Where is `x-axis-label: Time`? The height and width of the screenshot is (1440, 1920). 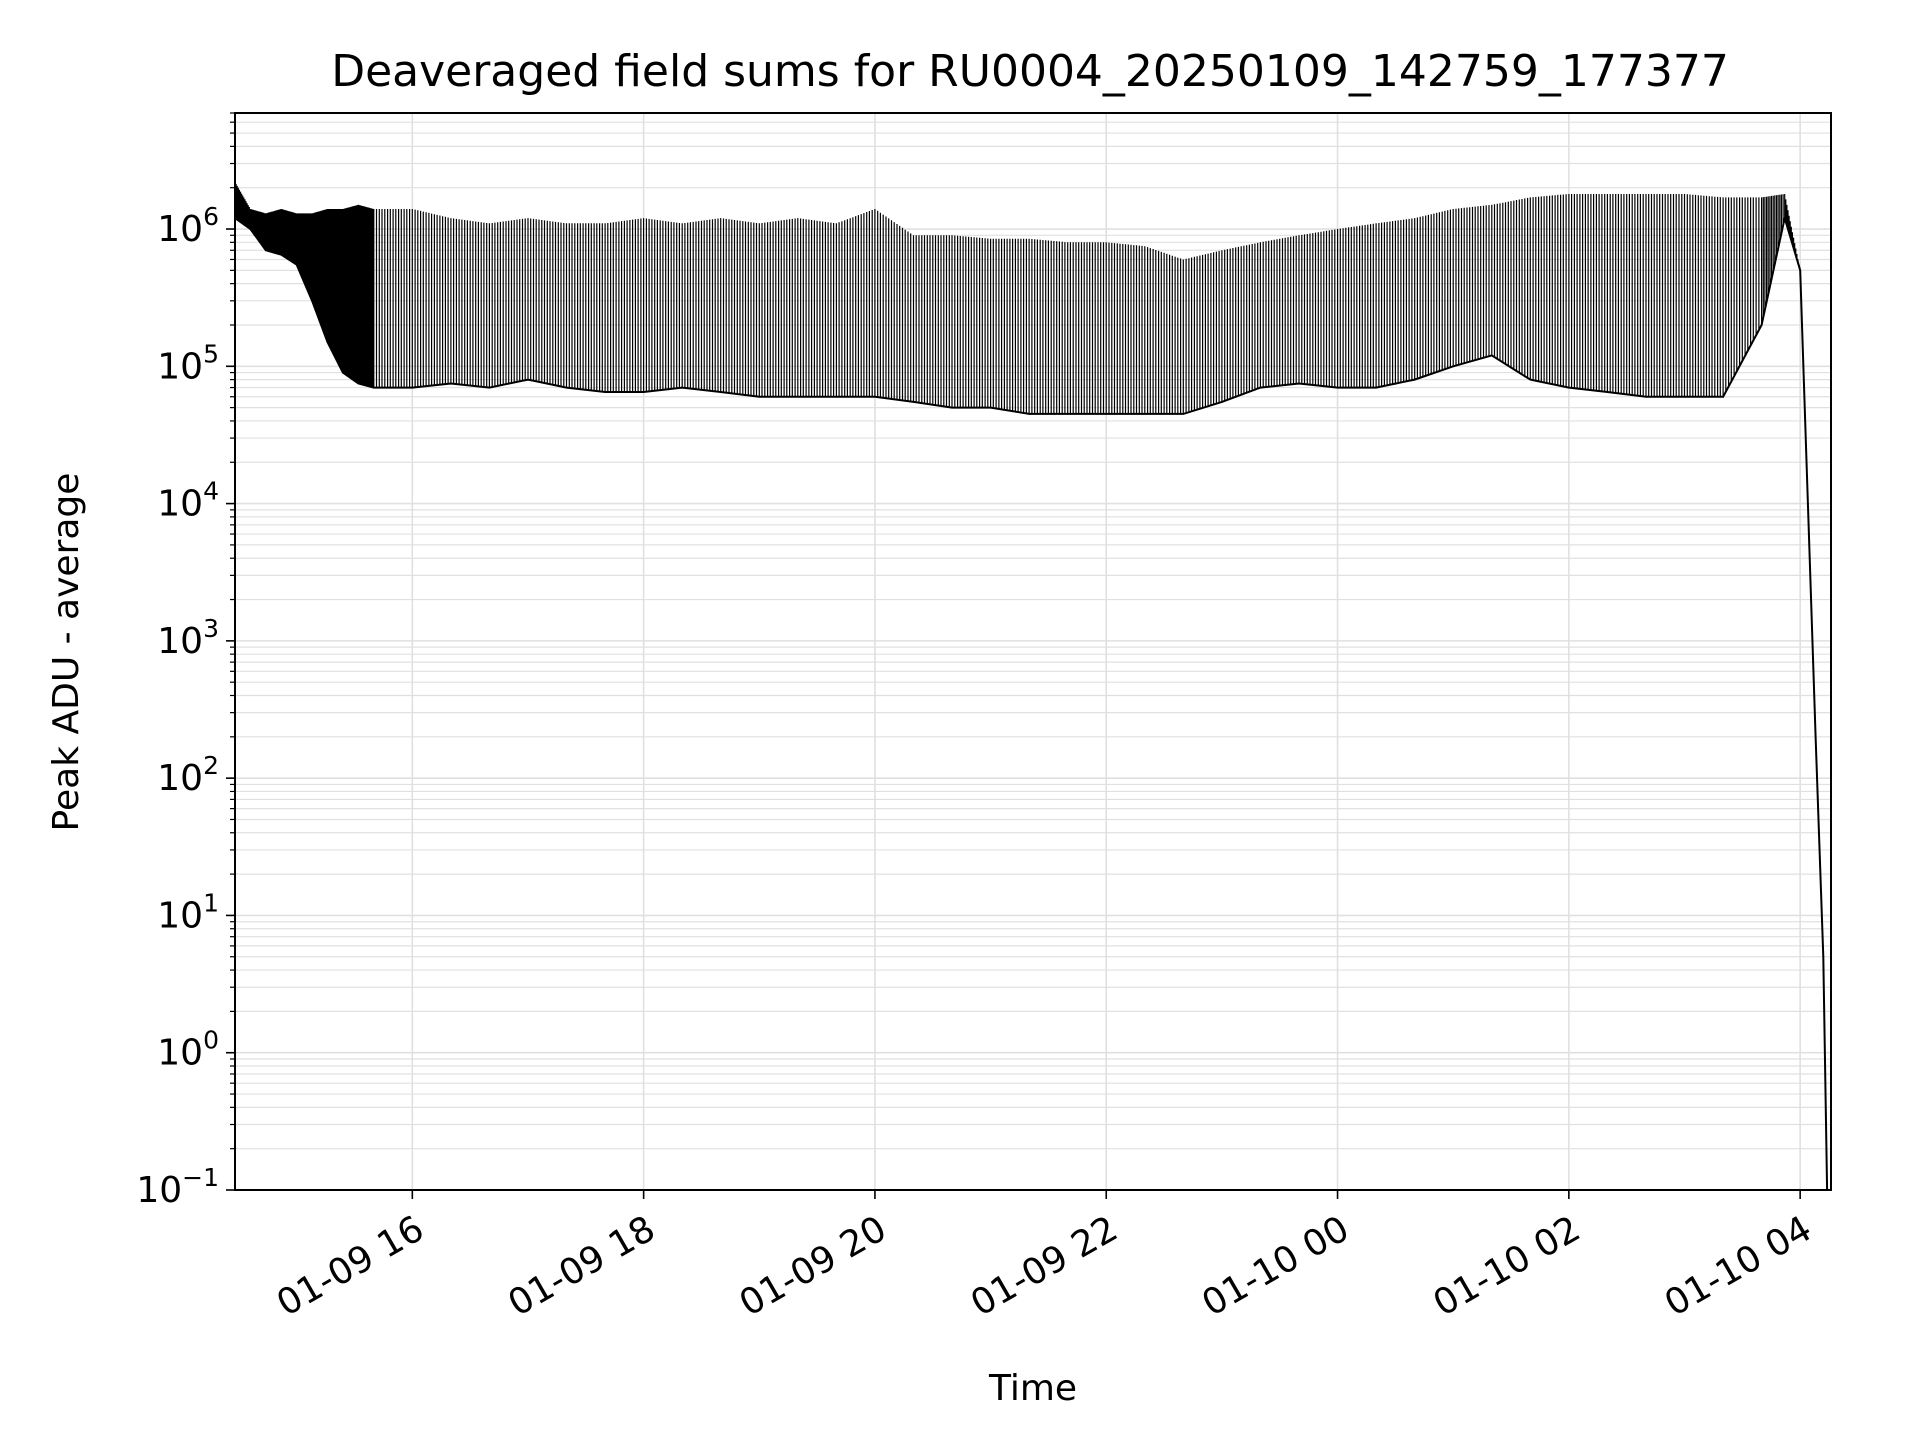 x-axis-label: Time is located at coordinates (1032, 1388).